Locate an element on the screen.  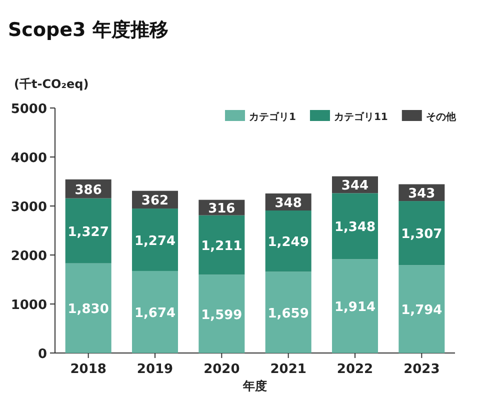
x-tick-label: 2023 is located at coordinates (422, 369).